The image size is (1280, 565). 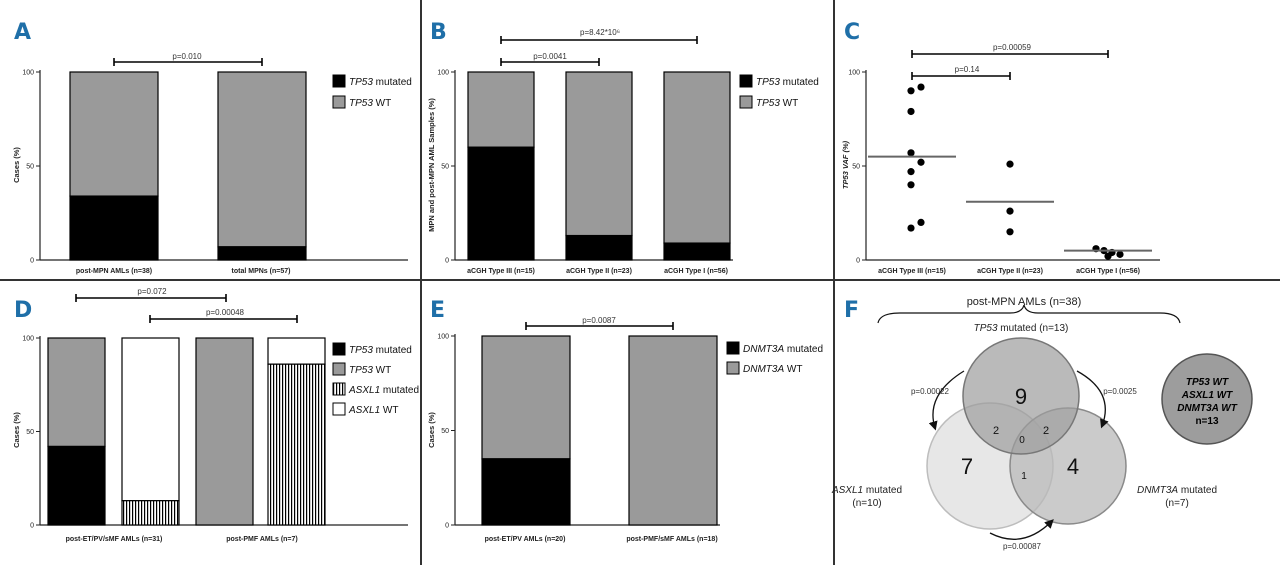 What do you see at coordinates (382, 370) in the screenshot?
I see `legend-d-tp53-wt-suffix: WT` at bounding box center [382, 370].